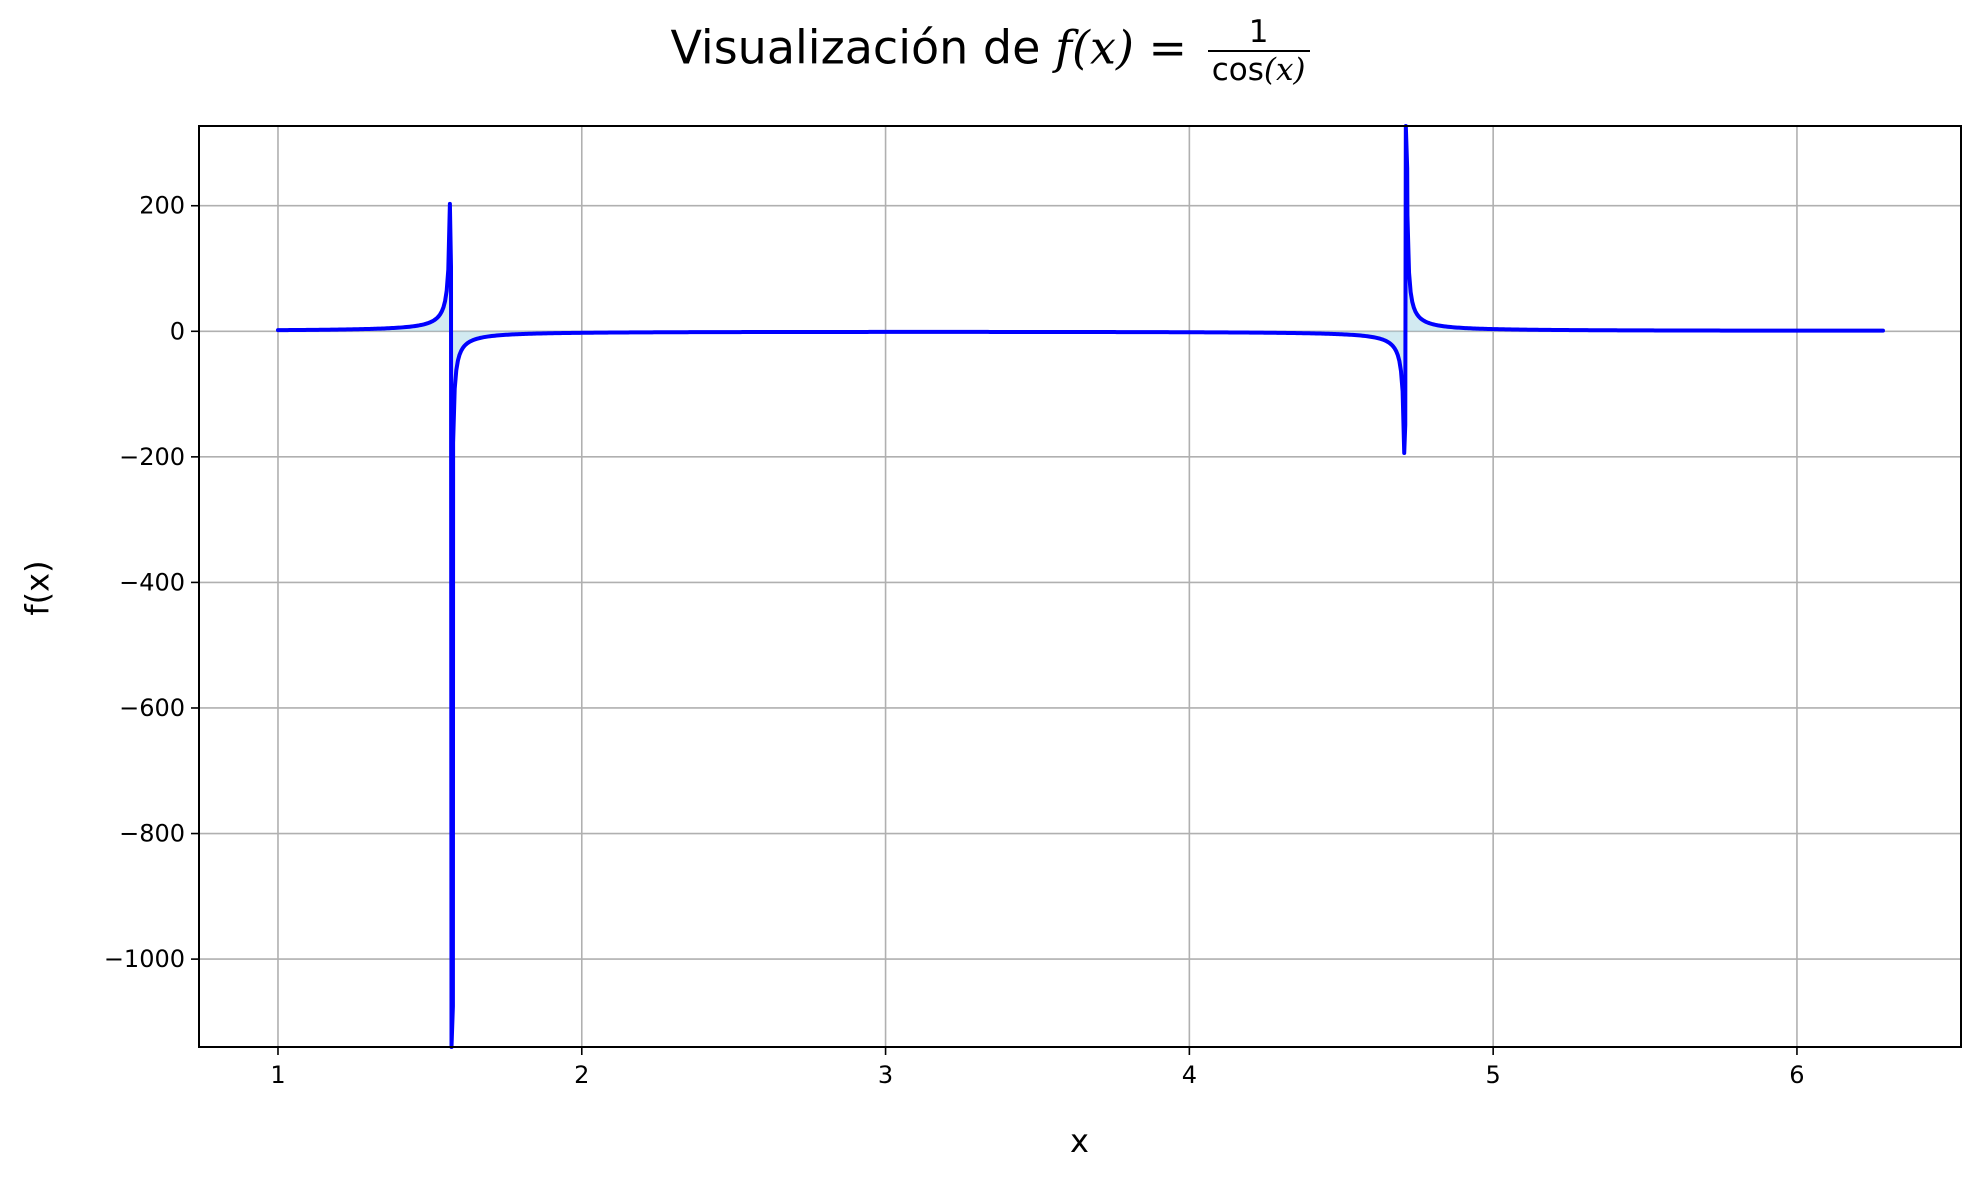 The image size is (1980, 1180). I want to click on chart-title-denominator-arg: (x), so click(1284, 70).